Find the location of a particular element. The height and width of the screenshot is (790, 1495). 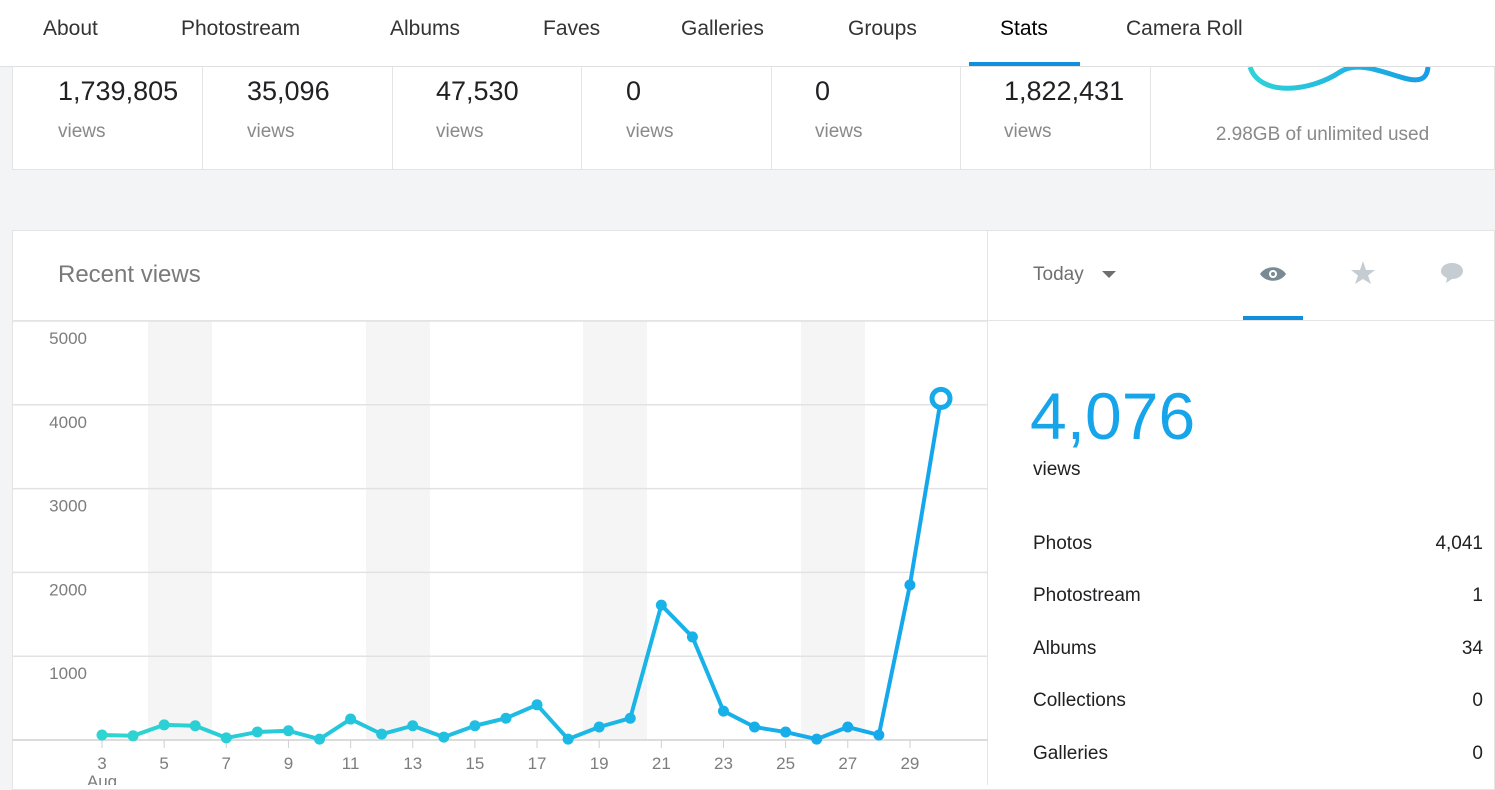

row-label: Photos is located at coordinates (1063, 543).